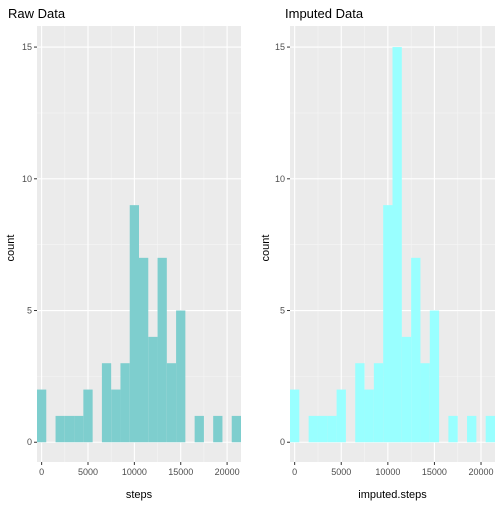 This screenshot has height=509, width=504. Describe the element at coordinates (139, 495) in the screenshot. I see `x-axis-label: steps` at that location.